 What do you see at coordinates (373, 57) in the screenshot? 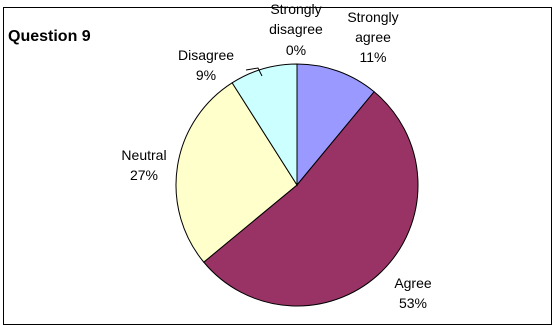
I see `slice-percent-strongly-agree: 11%` at bounding box center [373, 57].